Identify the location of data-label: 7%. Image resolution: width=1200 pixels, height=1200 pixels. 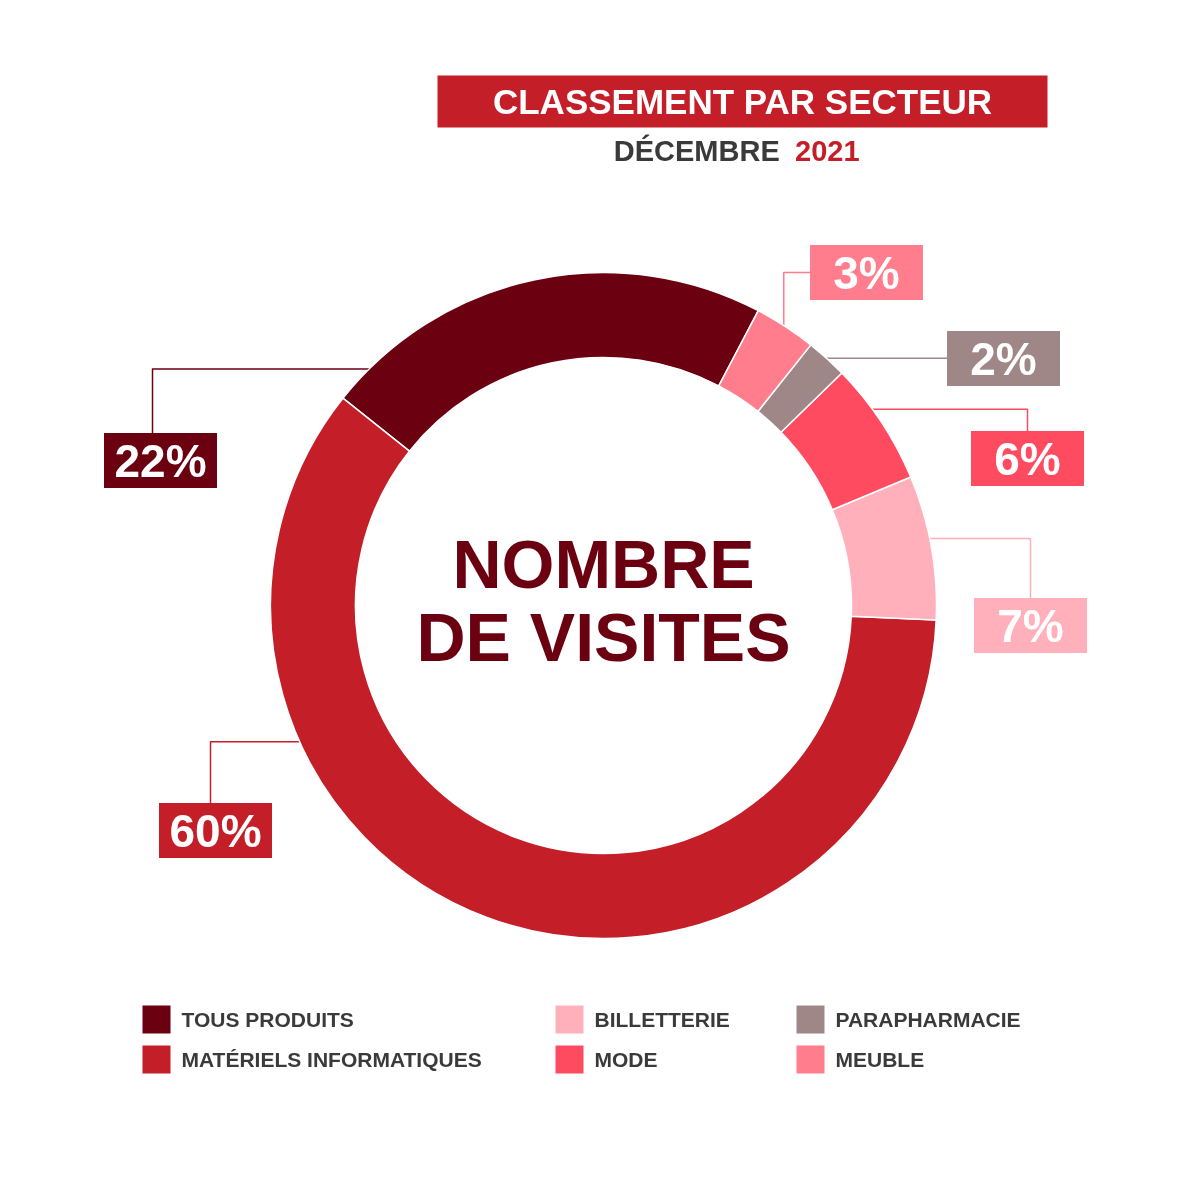
(1030, 625).